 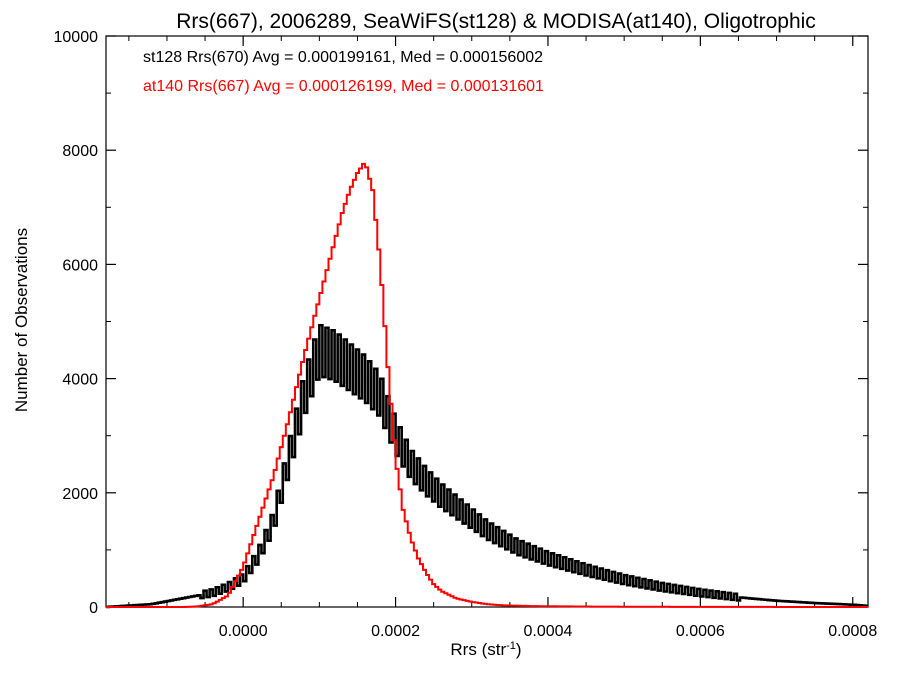 What do you see at coordinates (80, 380) in the screenshot?
I see `y-tick-label: 4000` at bounding box center [80, 380].